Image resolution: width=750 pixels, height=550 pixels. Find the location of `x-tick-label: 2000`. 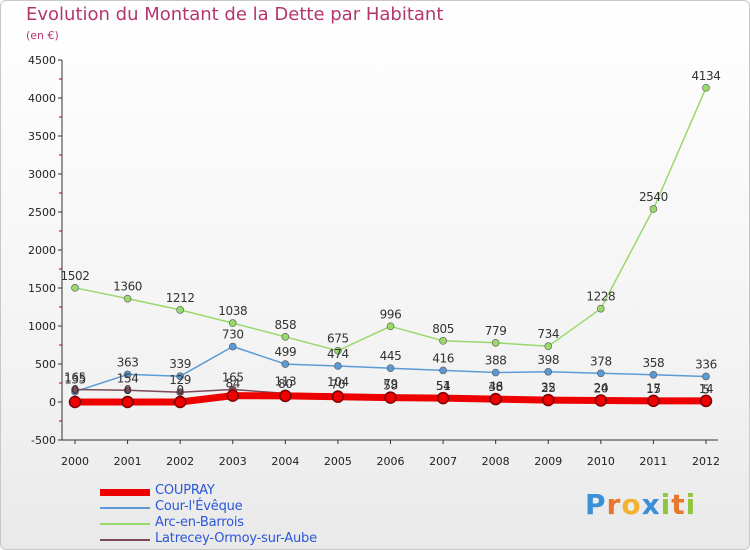

x-tick-label: 2000 is located at coordinates (75, 461).